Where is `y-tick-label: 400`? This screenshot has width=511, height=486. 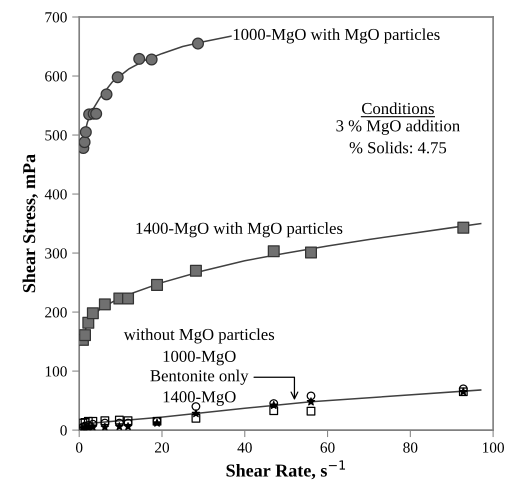
y-tick-label: 400 is located at coordinates (55, 194).